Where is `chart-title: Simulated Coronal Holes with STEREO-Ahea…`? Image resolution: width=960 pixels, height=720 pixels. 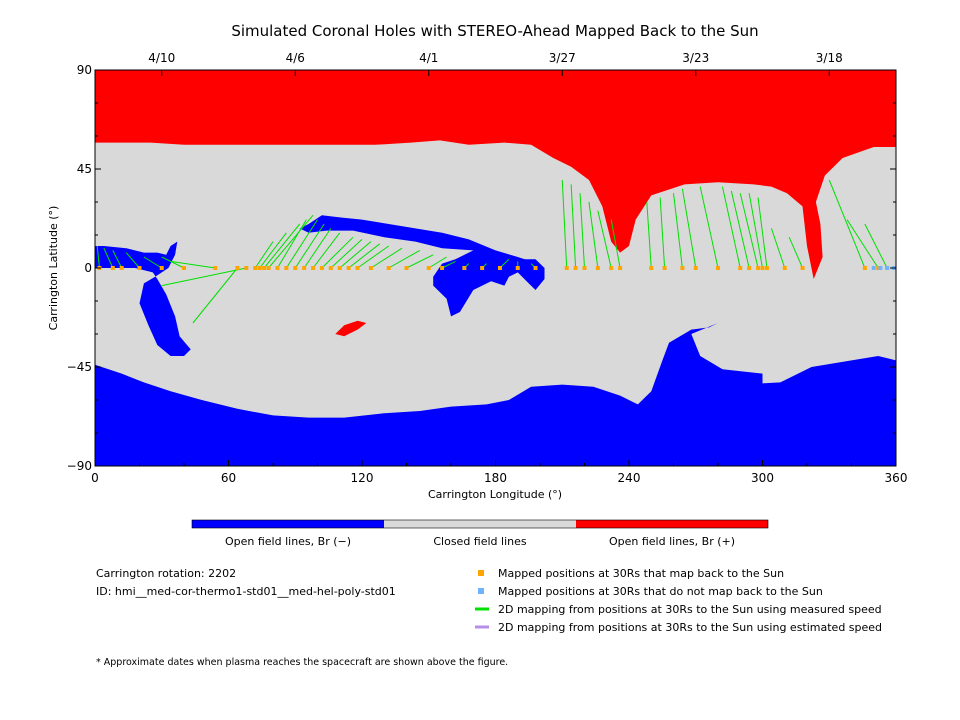
chart-title: Simulated Coronal Holes with STEREO-Ahea… is located at coordinates (494, 31).